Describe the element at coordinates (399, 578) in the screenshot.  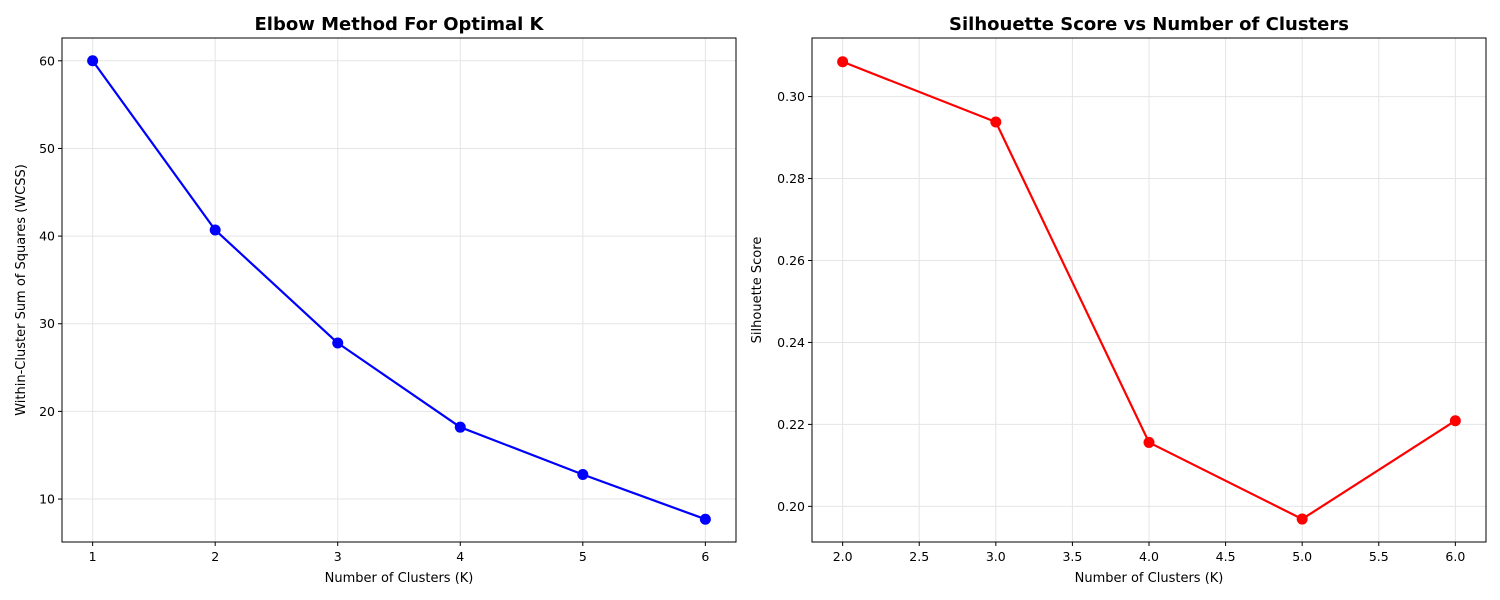
I see `elbow-x-axis-label: Number of Clusters (K)` at that location.